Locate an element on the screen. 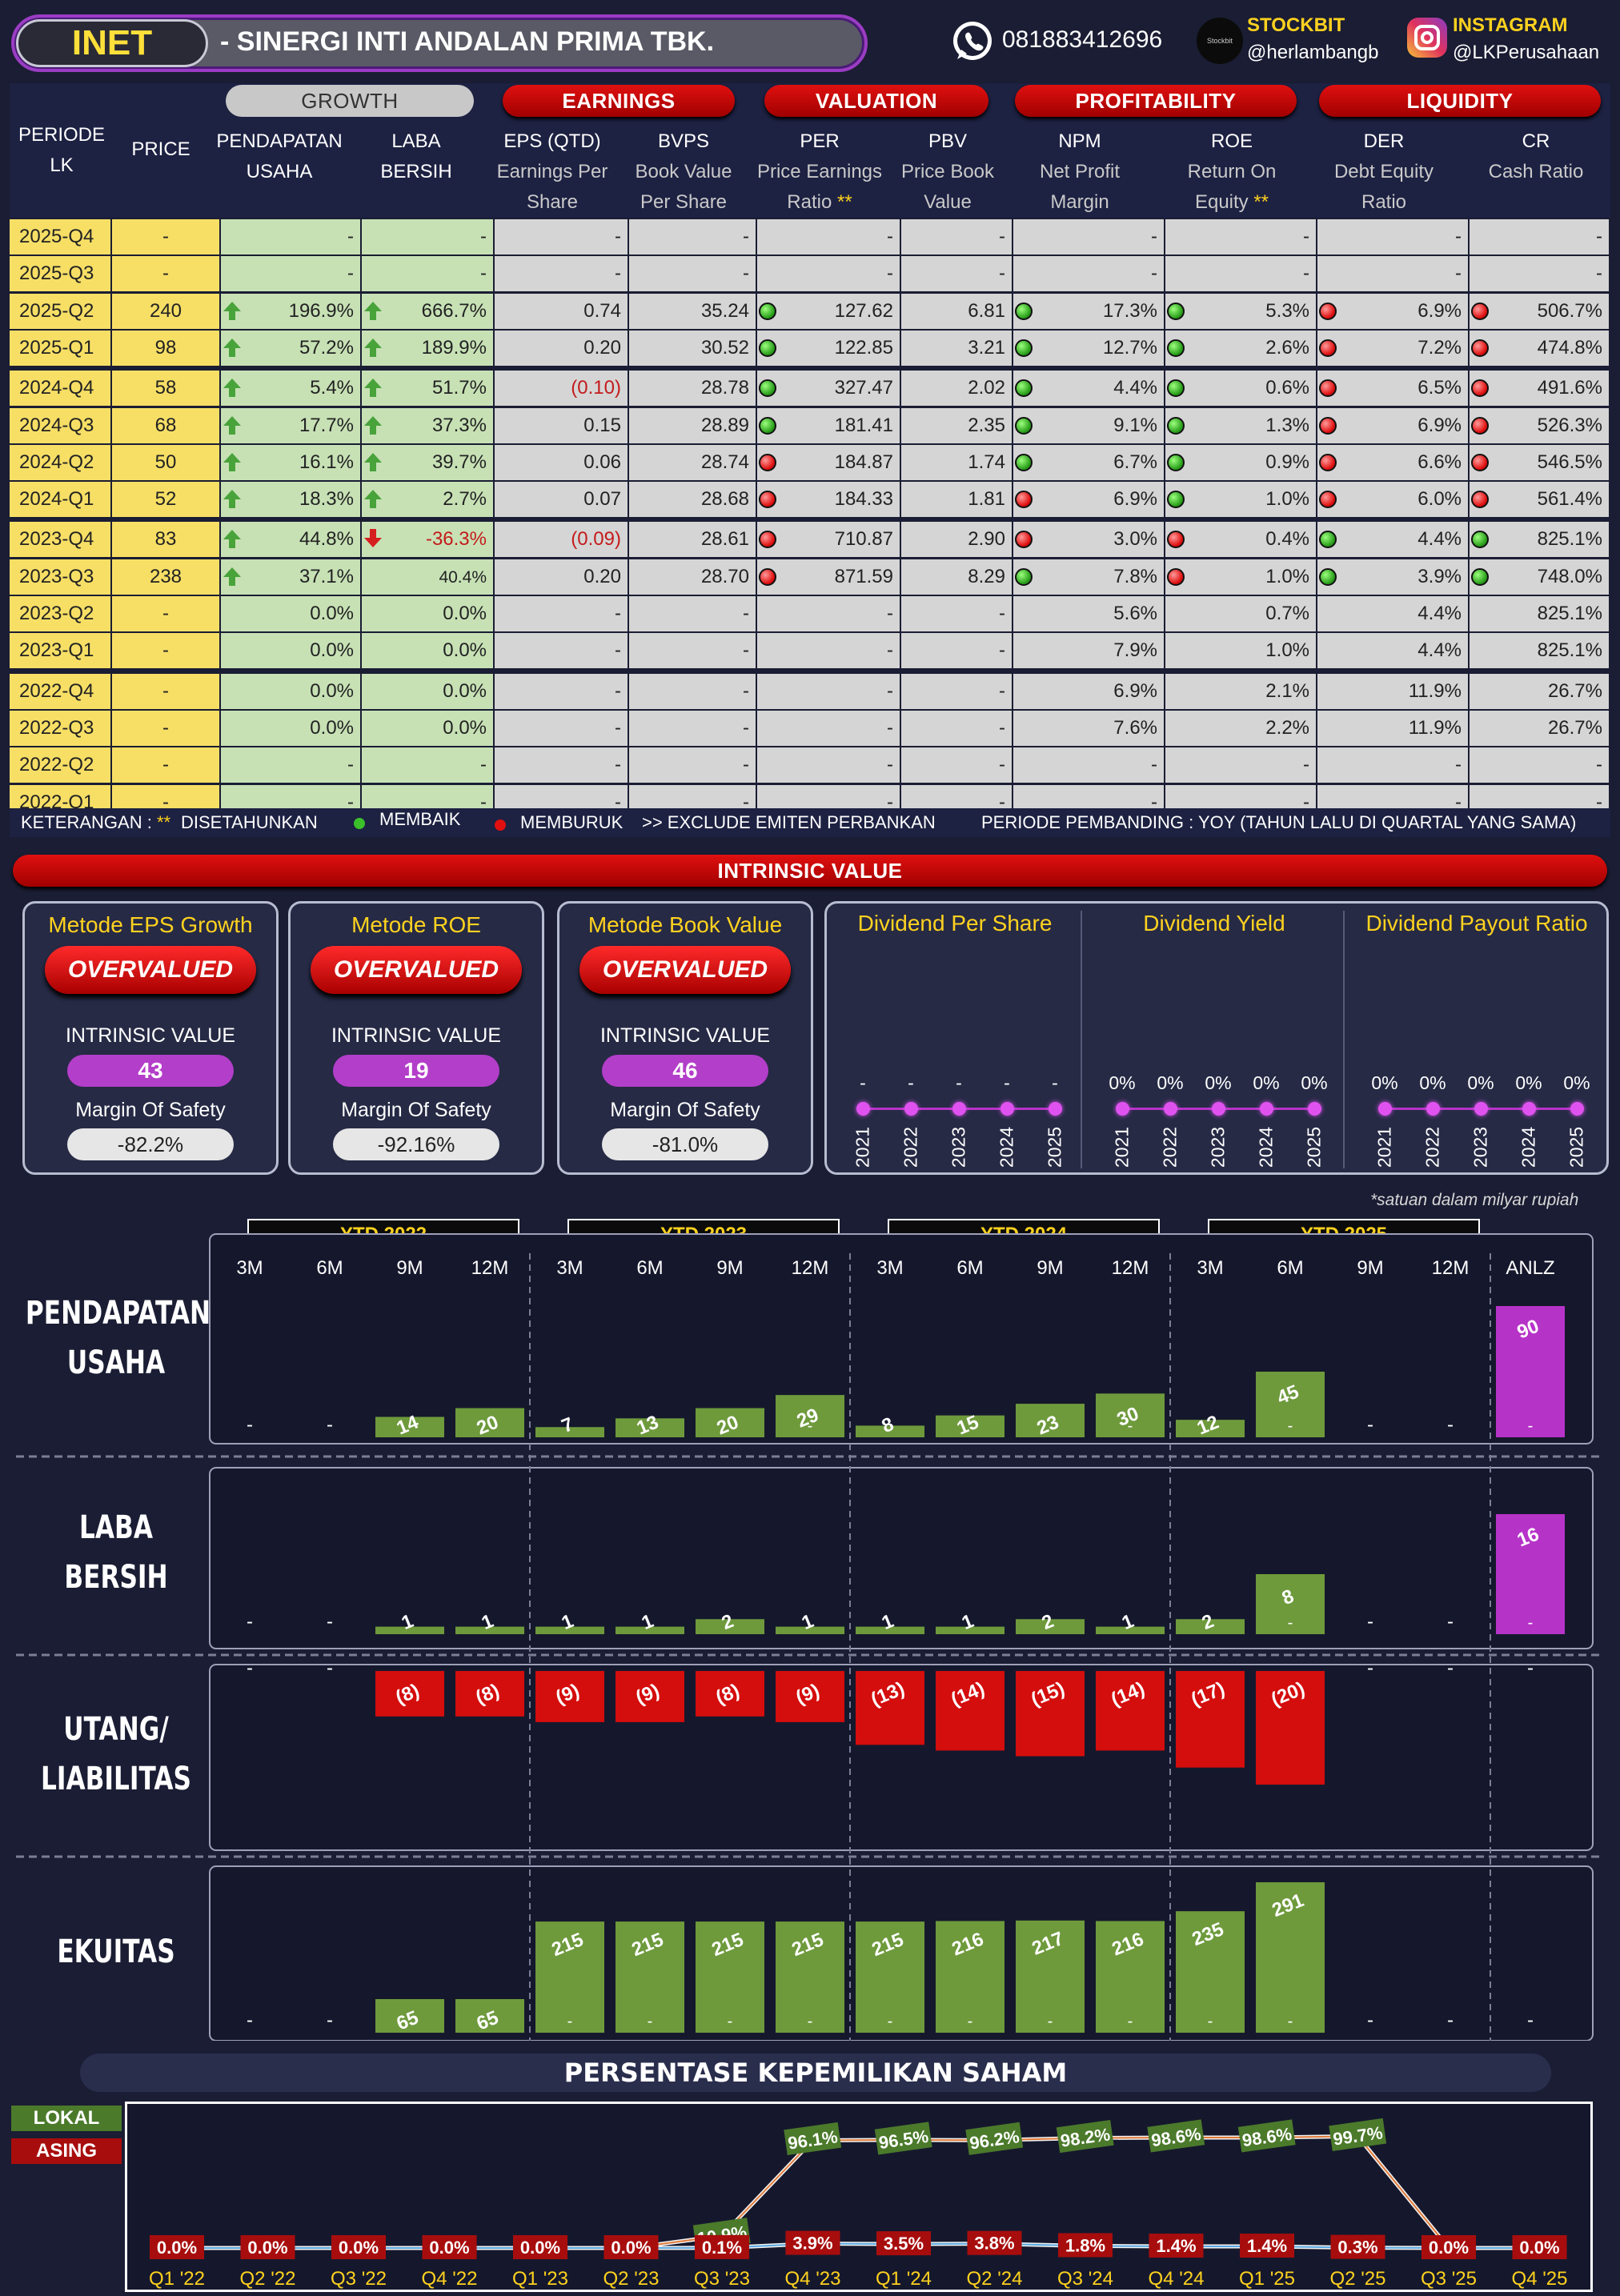  cell-roe-value: 0.6% is located at coordinates (1287, 388).